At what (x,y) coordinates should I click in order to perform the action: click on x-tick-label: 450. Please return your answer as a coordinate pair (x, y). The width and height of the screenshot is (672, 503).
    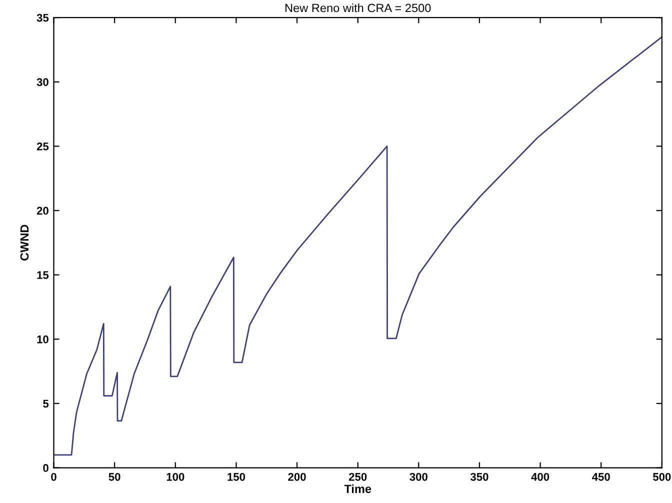
    Looking at the image, I should click on (601, 476).